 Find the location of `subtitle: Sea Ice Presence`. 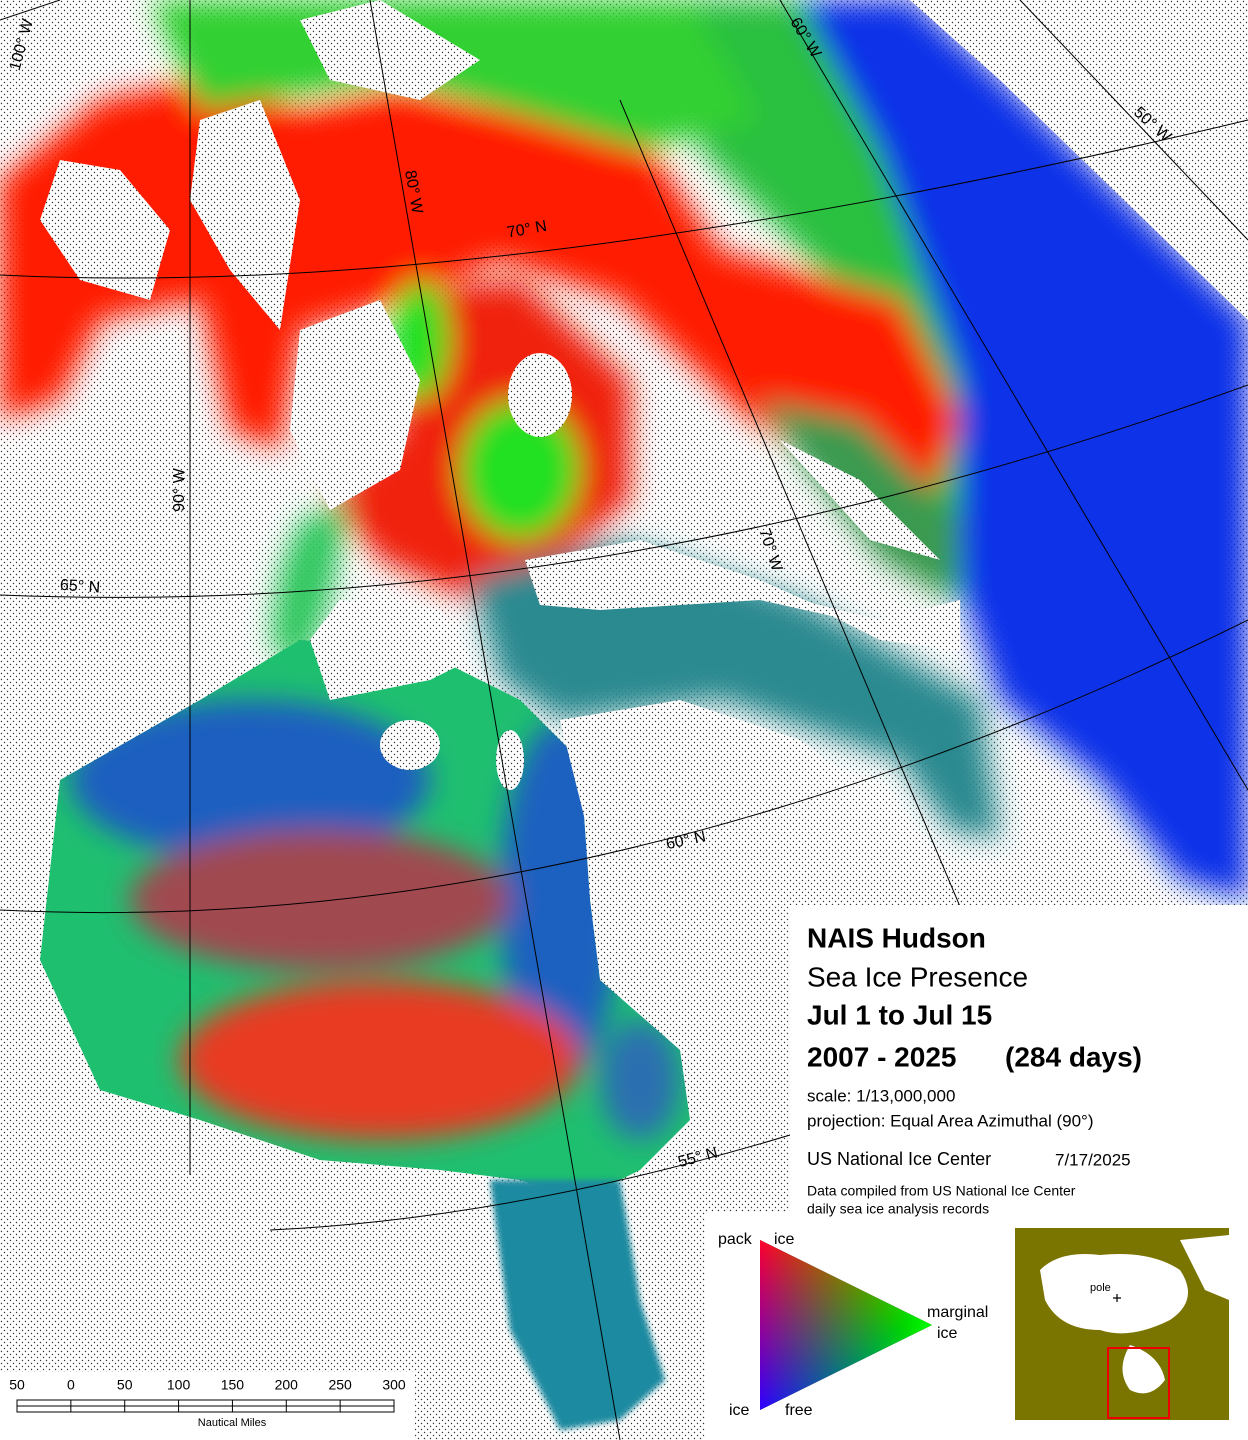

subtitle: Sea Ice Presence is located at coordinates (917, 976).